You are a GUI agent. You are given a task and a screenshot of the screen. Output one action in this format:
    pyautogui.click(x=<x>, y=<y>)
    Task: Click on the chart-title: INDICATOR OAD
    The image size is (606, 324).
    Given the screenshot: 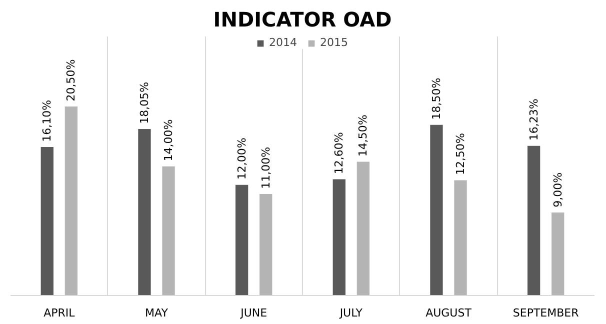 What is the action you would take?
    pyautogui.click(x=302, y=20)
    